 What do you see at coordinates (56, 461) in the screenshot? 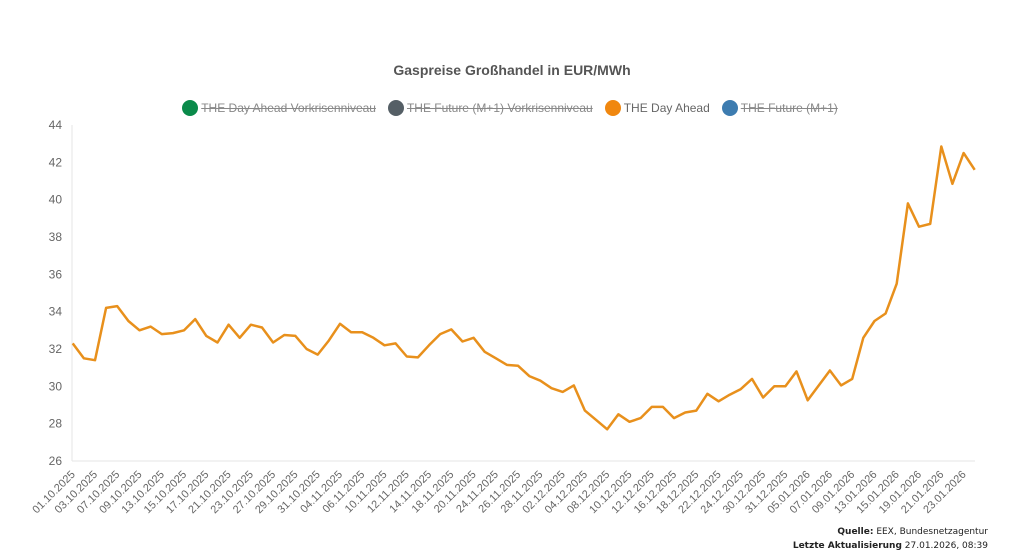
I see `y-tick-label: 26` at bounding box center [56, 461].